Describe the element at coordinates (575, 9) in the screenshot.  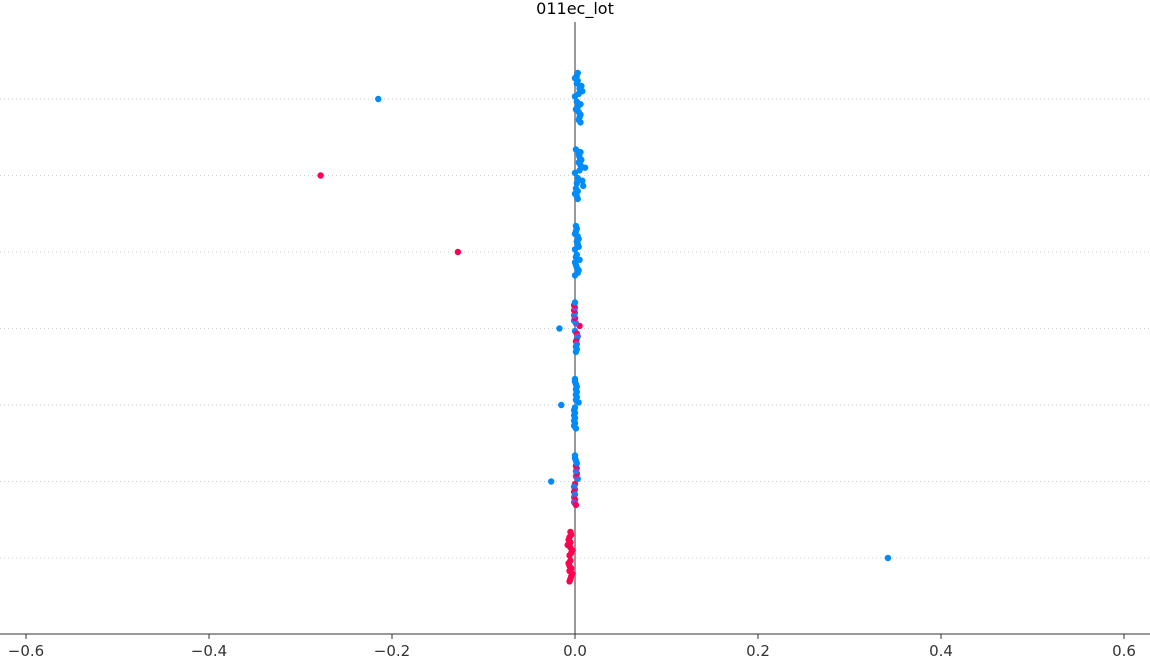
I see `chart-title: 011ec_lot` at that location.